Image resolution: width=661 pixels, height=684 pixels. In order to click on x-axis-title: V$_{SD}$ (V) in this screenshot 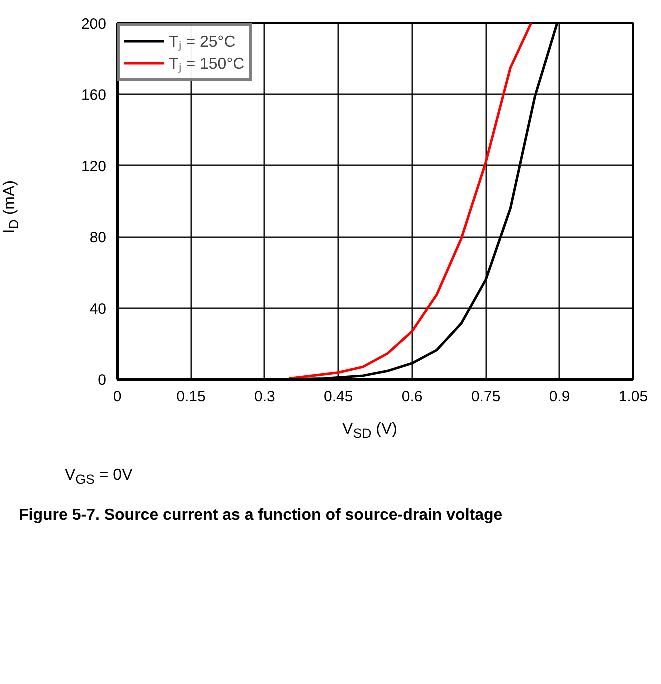, I will do `click(370, 432)`.